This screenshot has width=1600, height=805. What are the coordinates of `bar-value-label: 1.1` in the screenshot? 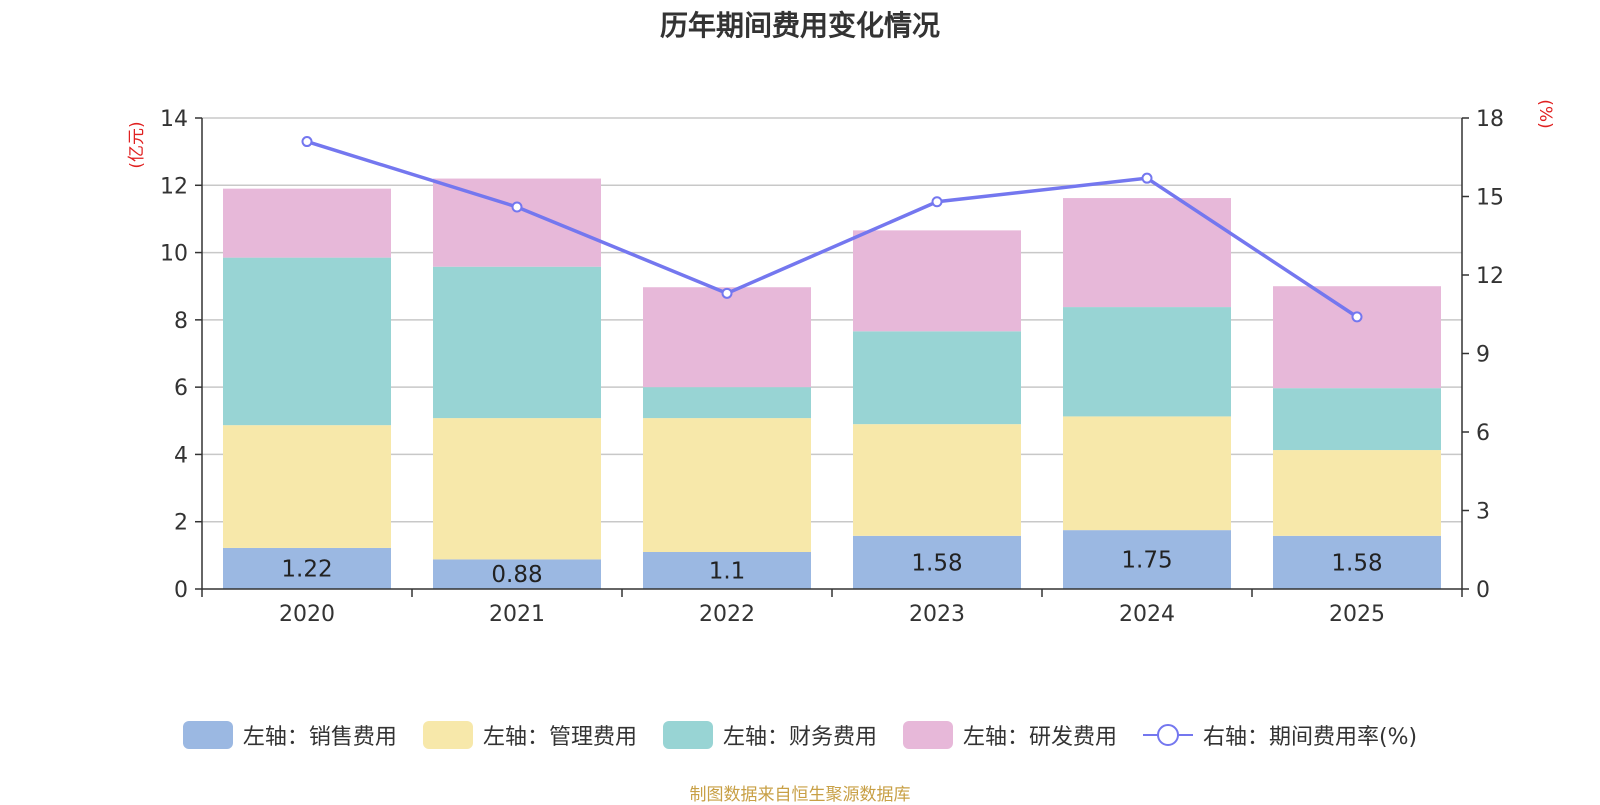 It's located at (727, 571).